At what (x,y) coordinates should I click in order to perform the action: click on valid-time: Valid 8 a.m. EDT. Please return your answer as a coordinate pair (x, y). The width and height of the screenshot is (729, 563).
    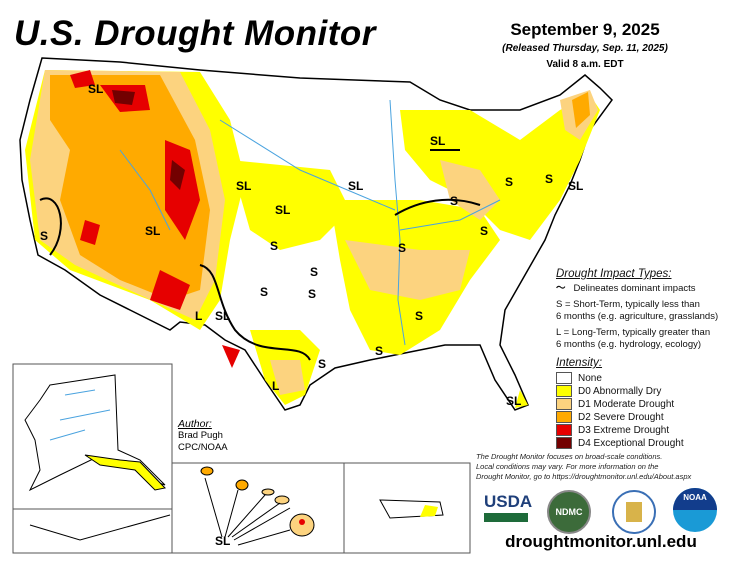
    Looking at the image, I should click on (585, 64).